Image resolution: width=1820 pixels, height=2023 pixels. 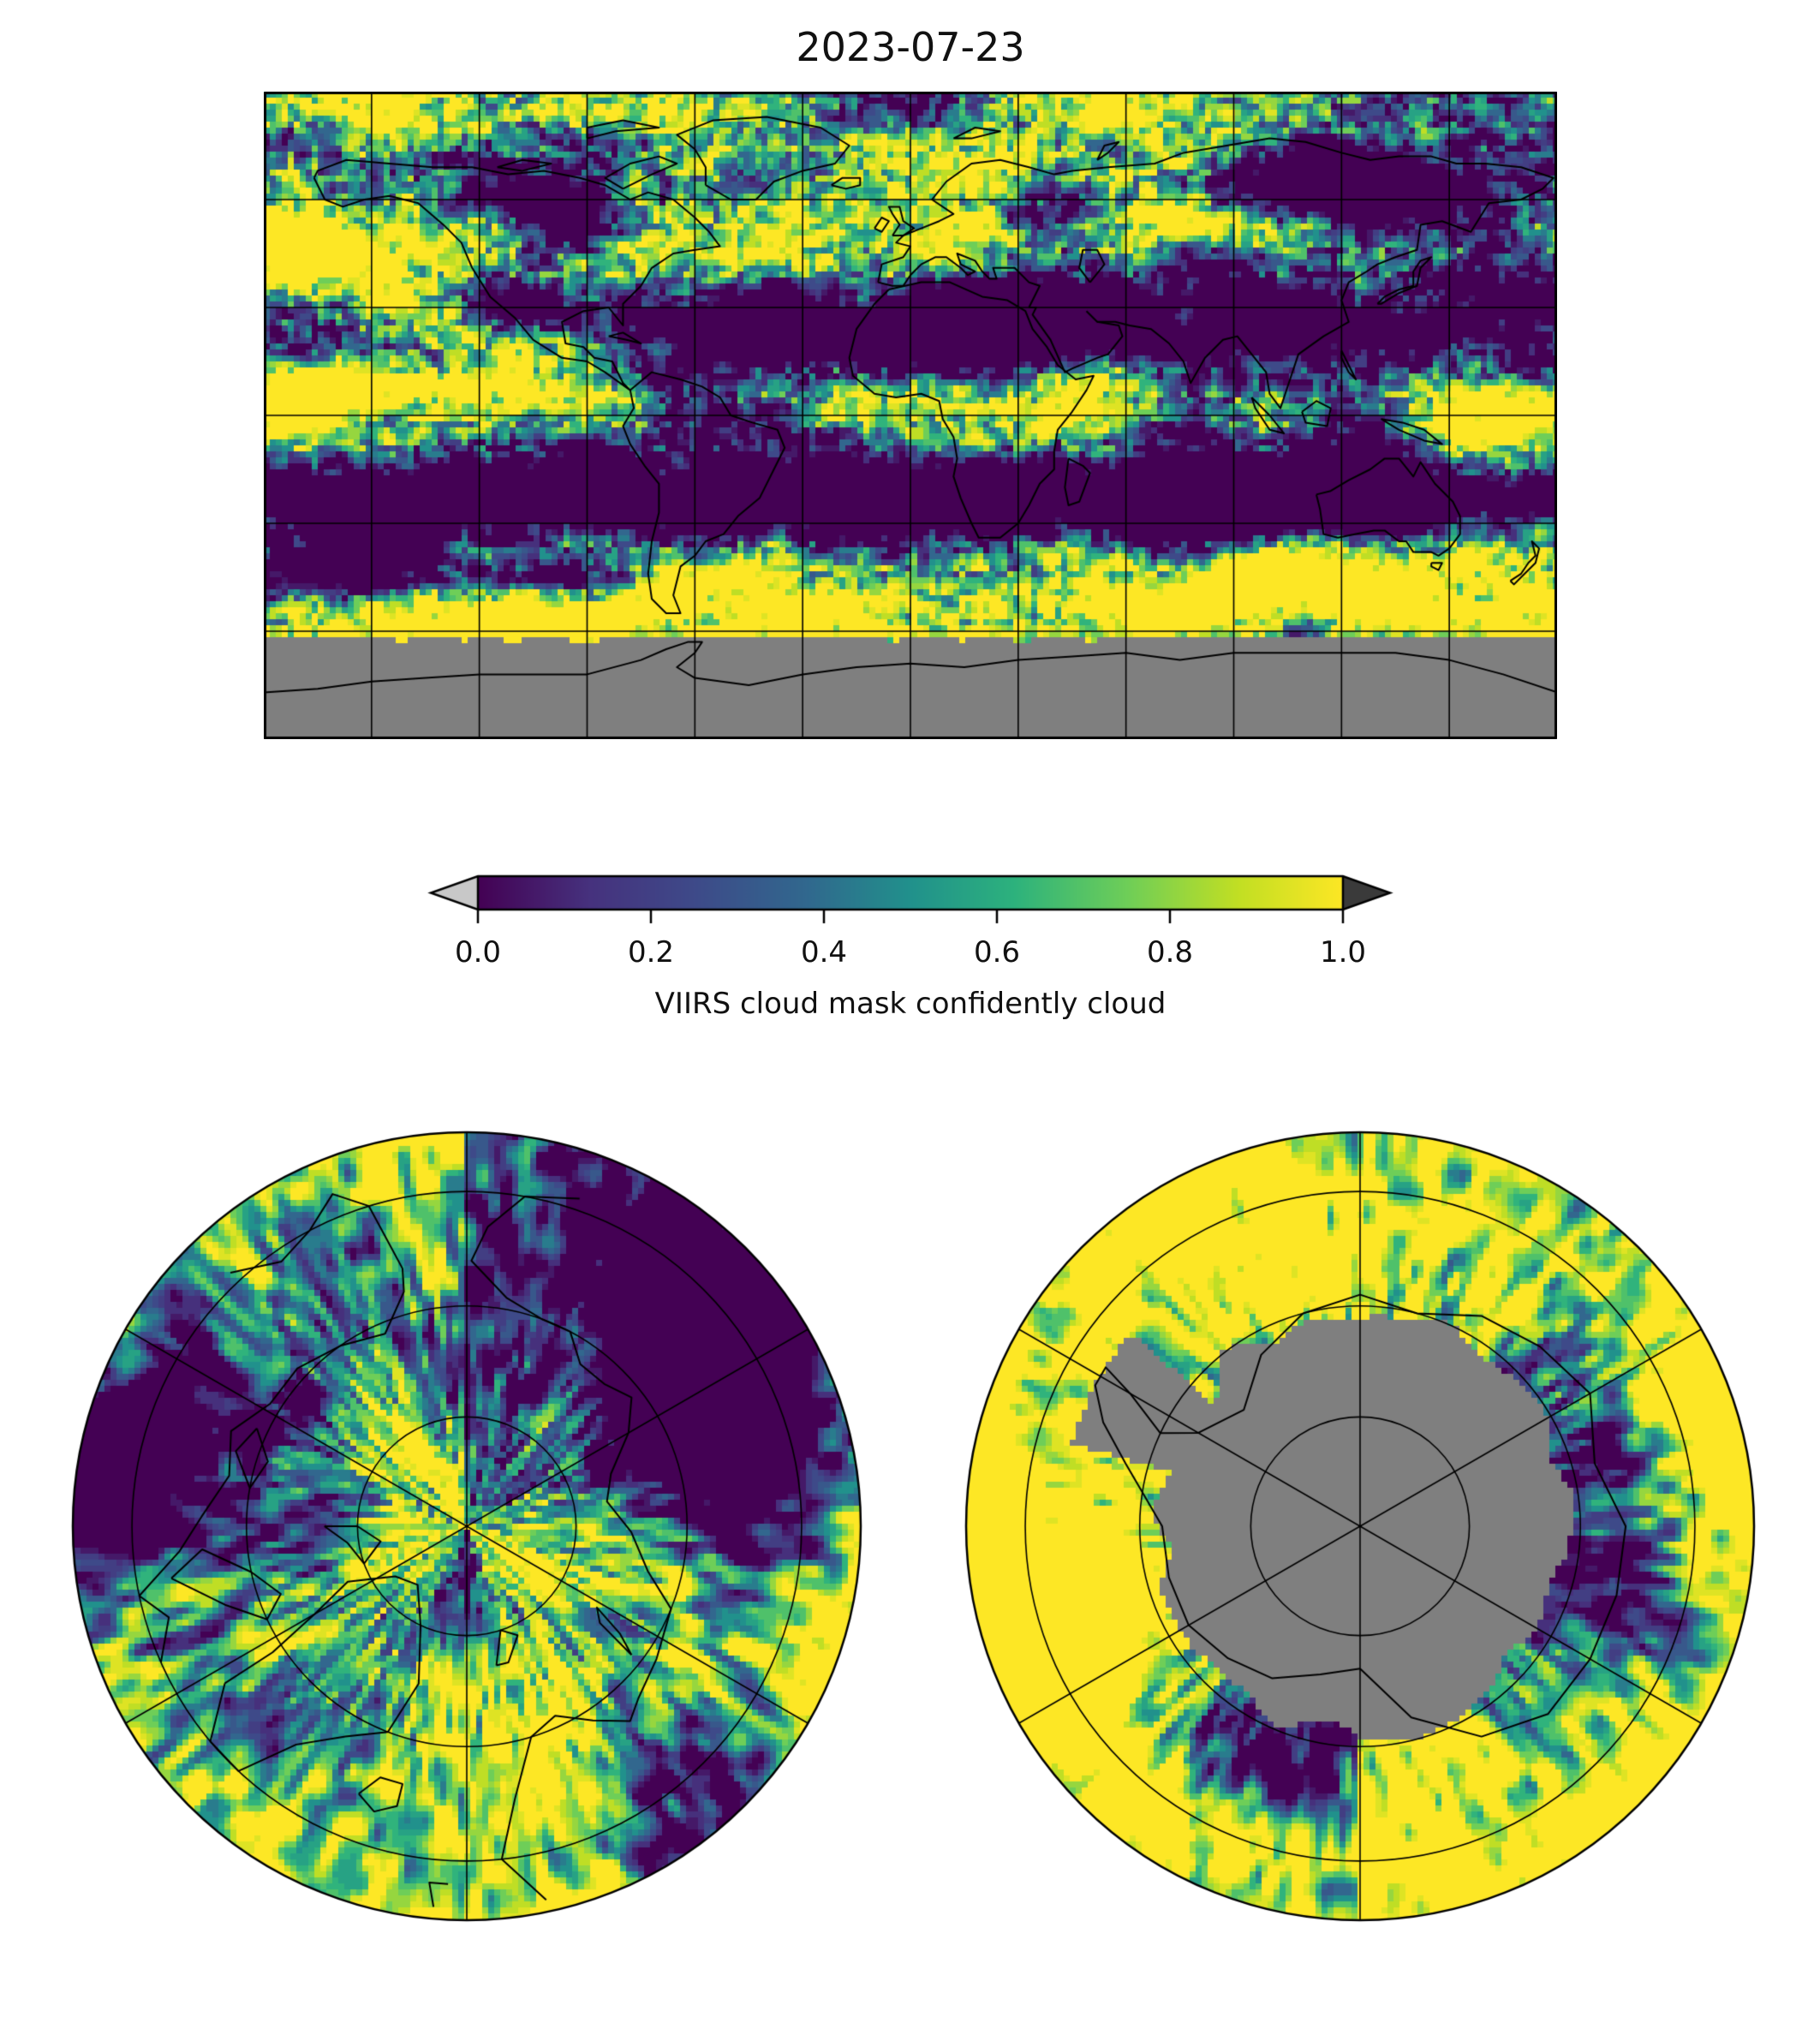 What do you see at coordinates (478, 953) in the screenshot?
I see `colorbar-tick-label: 0.0` at bounding box center [478, 953].